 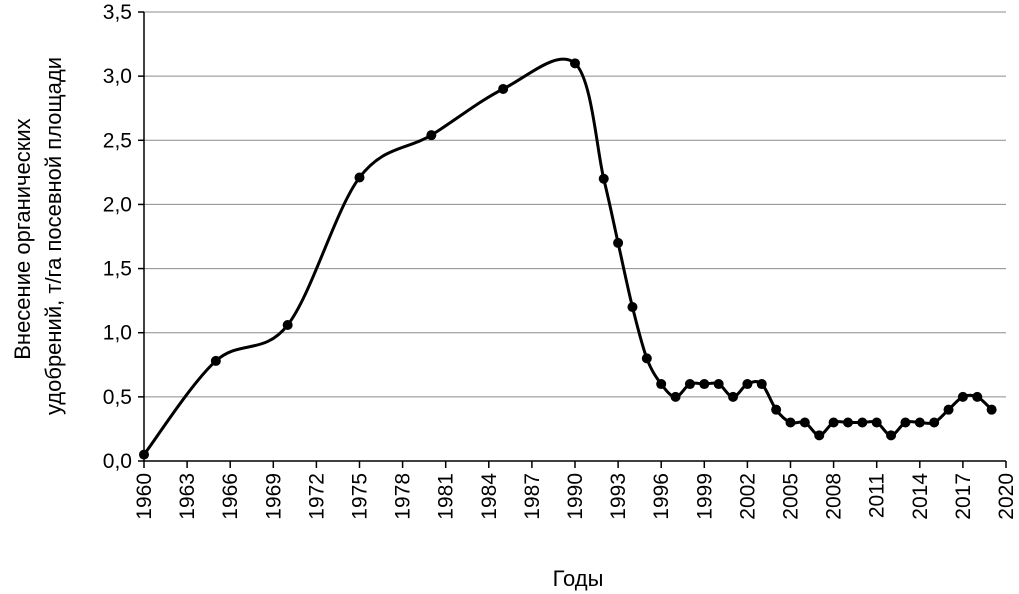 What do you see at coordinates (117, 204) in the screenshot?
I see `y-tick-label: 2,0` at bounding box center [117, 204].